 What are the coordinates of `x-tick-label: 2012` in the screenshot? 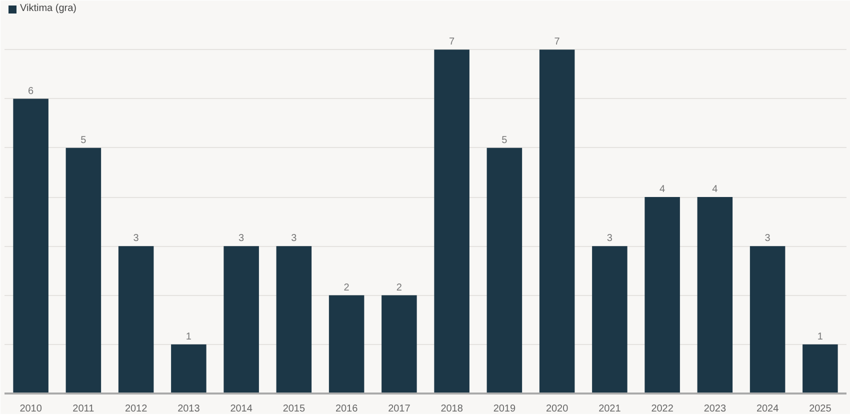 It's located at (136, 409).